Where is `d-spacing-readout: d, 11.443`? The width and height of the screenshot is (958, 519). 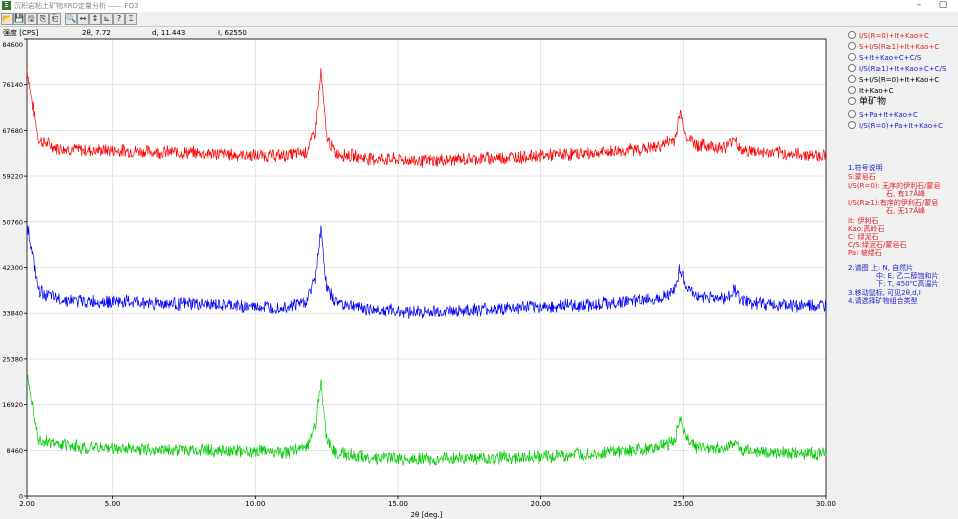
d-spacing-readout: d, 11.443 is located at coordinates (169, 33).